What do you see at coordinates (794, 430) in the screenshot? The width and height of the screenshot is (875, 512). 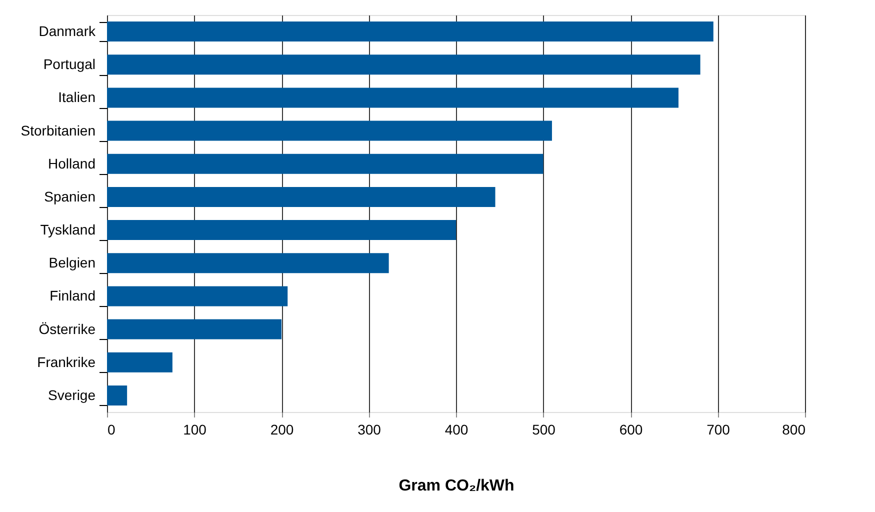 I see `x-tick-label: 800` at bounding box center [794, 430].